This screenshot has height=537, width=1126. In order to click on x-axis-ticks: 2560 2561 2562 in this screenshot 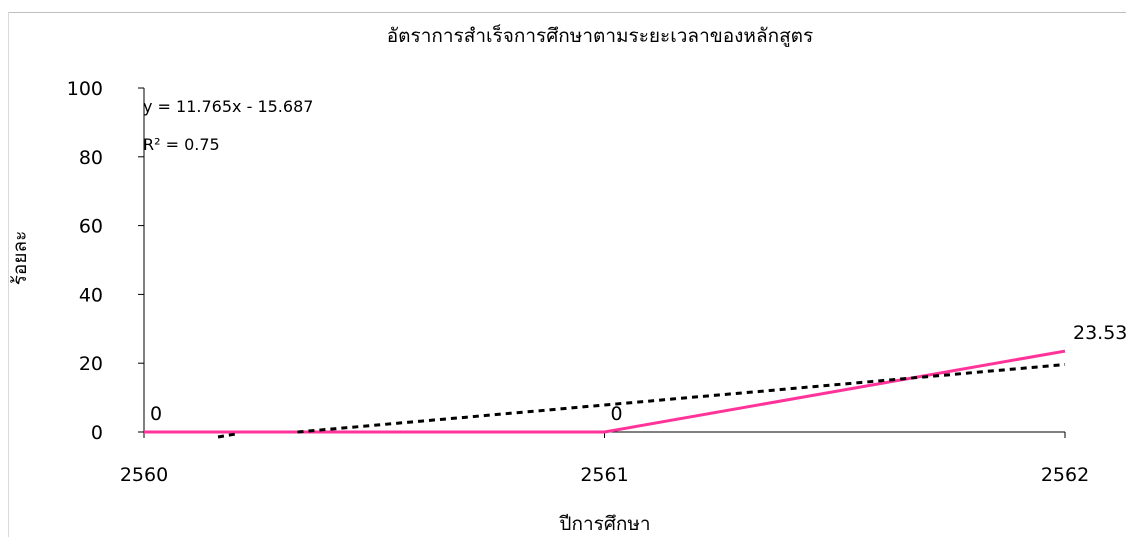, I will do `click(604, 459)`.